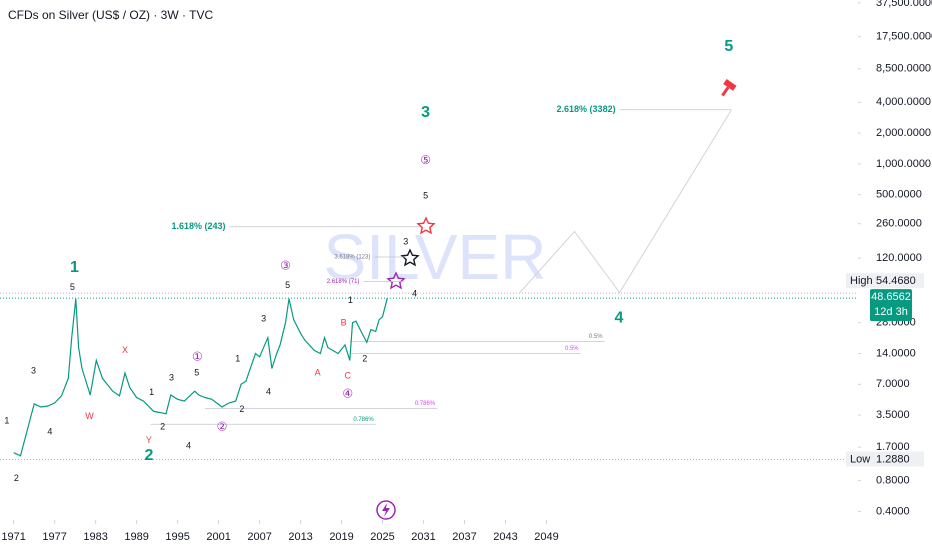 This screenshot has height=550, width=932. I want to click on last-price-tag: 48.6562 12d 3h, so click(891, 305).